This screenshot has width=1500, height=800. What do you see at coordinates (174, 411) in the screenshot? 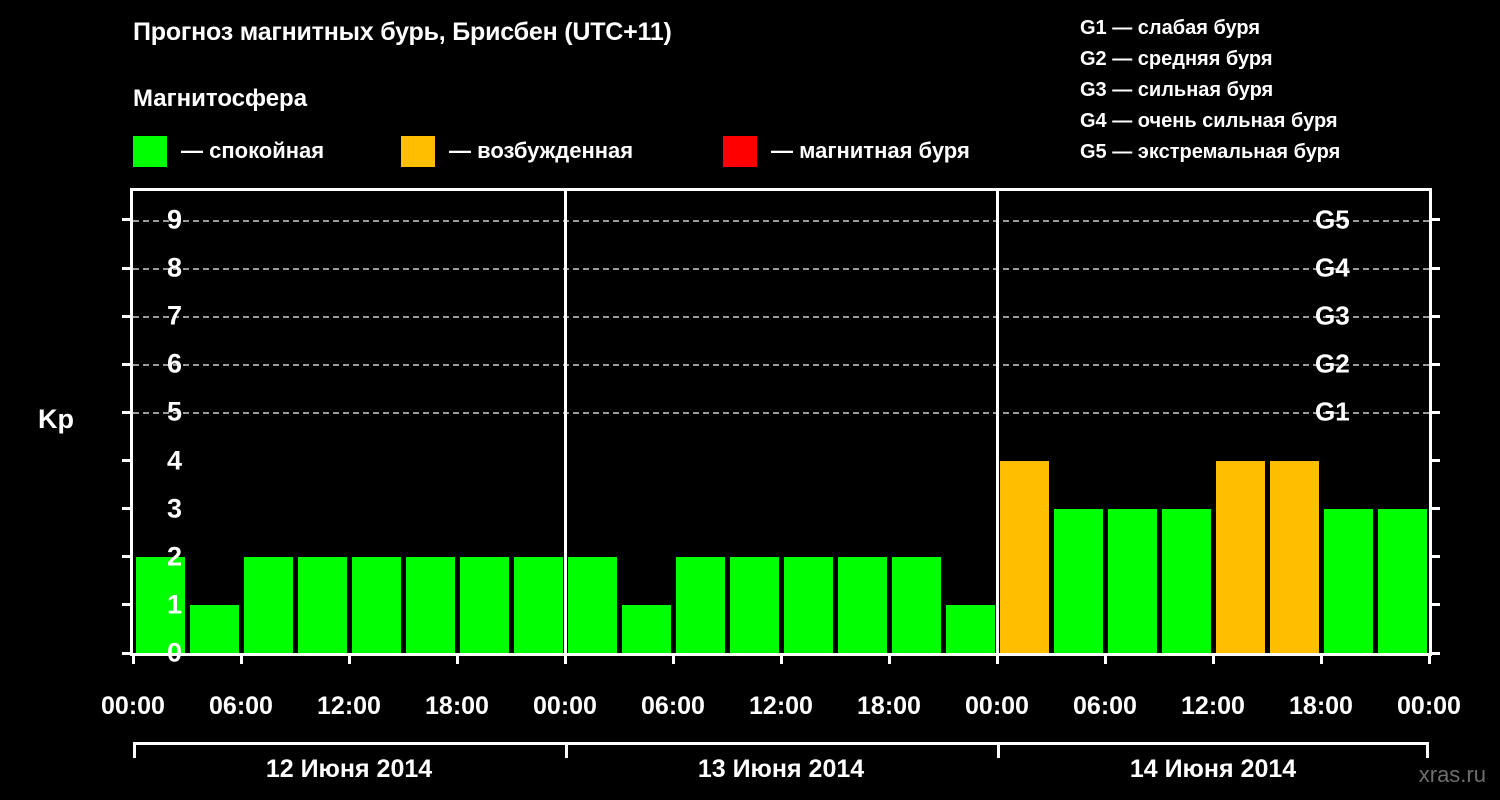
I see `y-axis-label-5: 5` at bounding box center [174, 411].